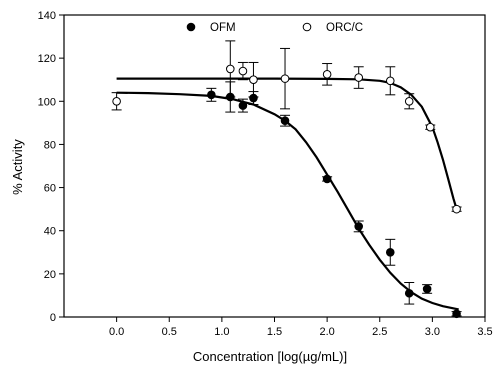  Describe the element at coordinates (50, 275) in the screenshot. I see `y-tick-label: 20` at that location.